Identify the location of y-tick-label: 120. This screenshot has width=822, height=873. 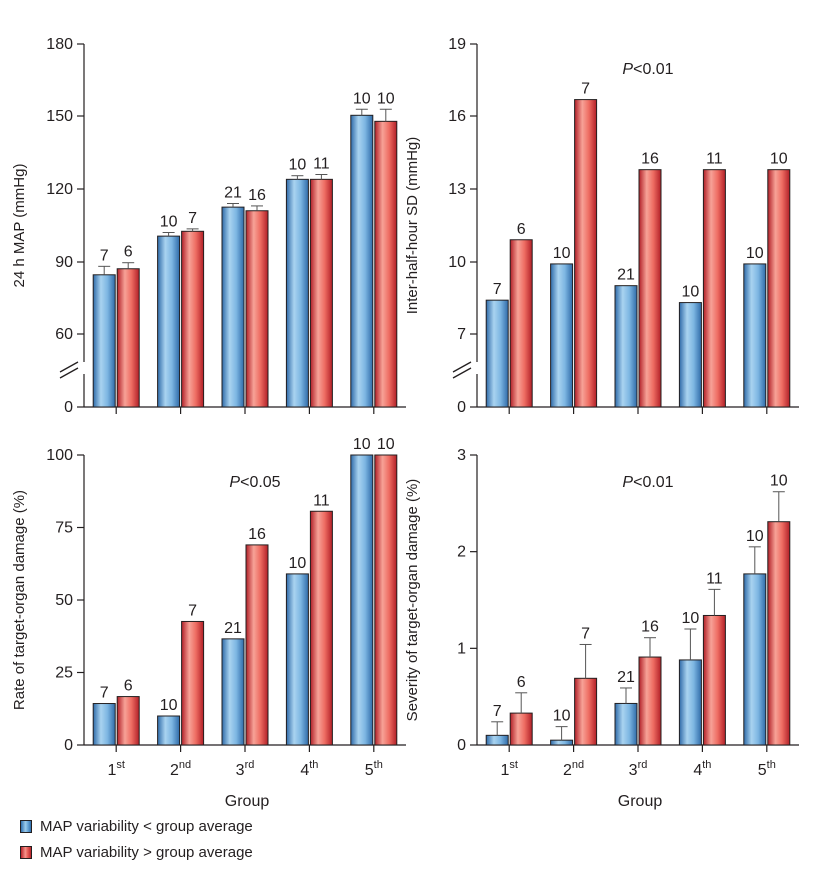
(59, 189).